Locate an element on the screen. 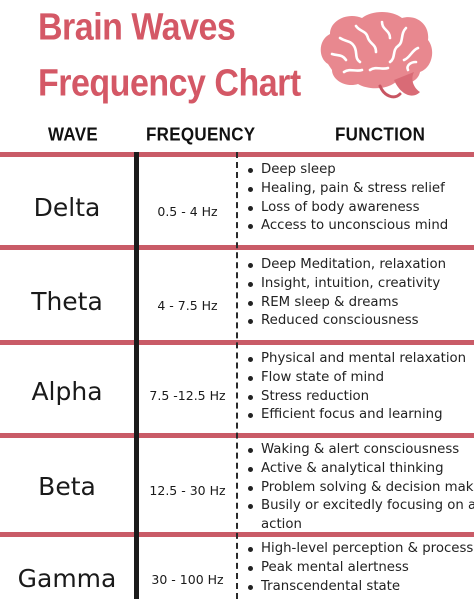 The width and height of the screenshot is (474, 599). wave-name: Alpha is located at coordinates (67, 391).